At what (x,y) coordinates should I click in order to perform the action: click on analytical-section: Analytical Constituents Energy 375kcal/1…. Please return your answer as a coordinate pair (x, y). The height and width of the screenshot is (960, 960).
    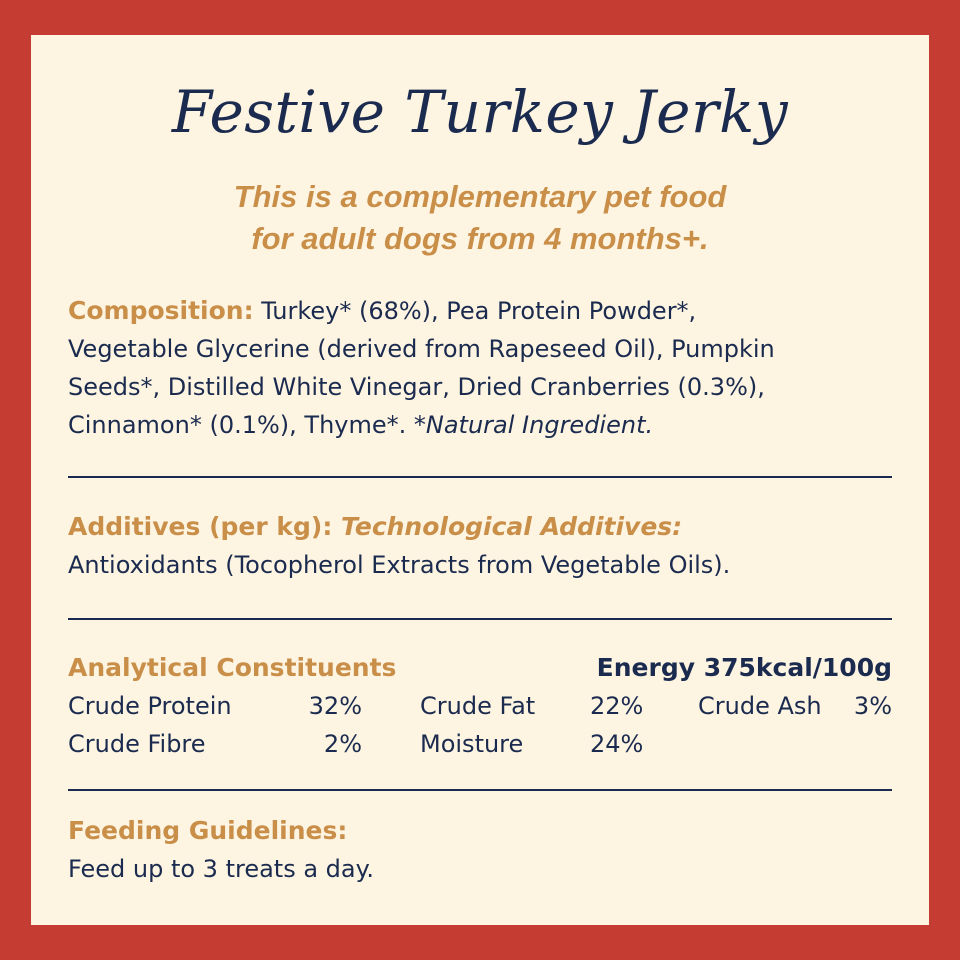
    Looking at the image, I should click on (480, 709).